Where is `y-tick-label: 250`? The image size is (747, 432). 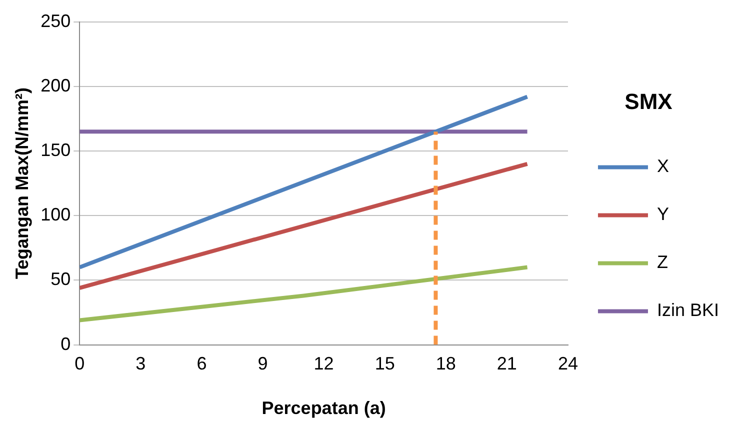
y-tick-label: 250 is located at coordinates (55, 20).